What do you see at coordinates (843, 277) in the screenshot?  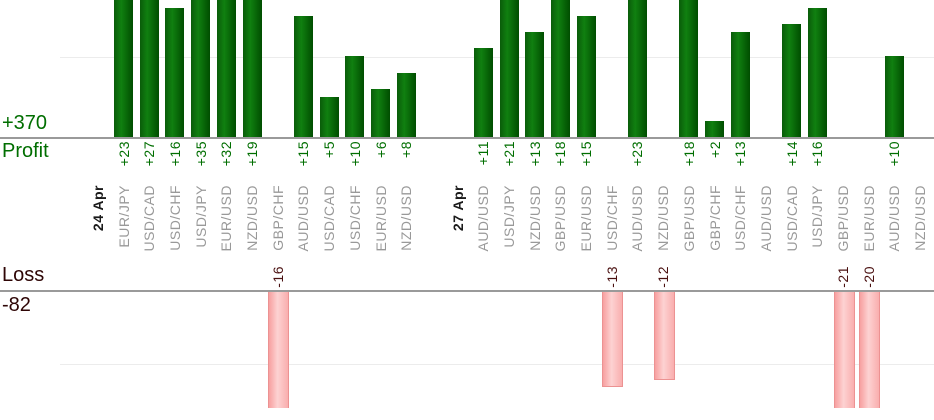 I see `loss-value-label: -21` at bounding box center [843, 277].